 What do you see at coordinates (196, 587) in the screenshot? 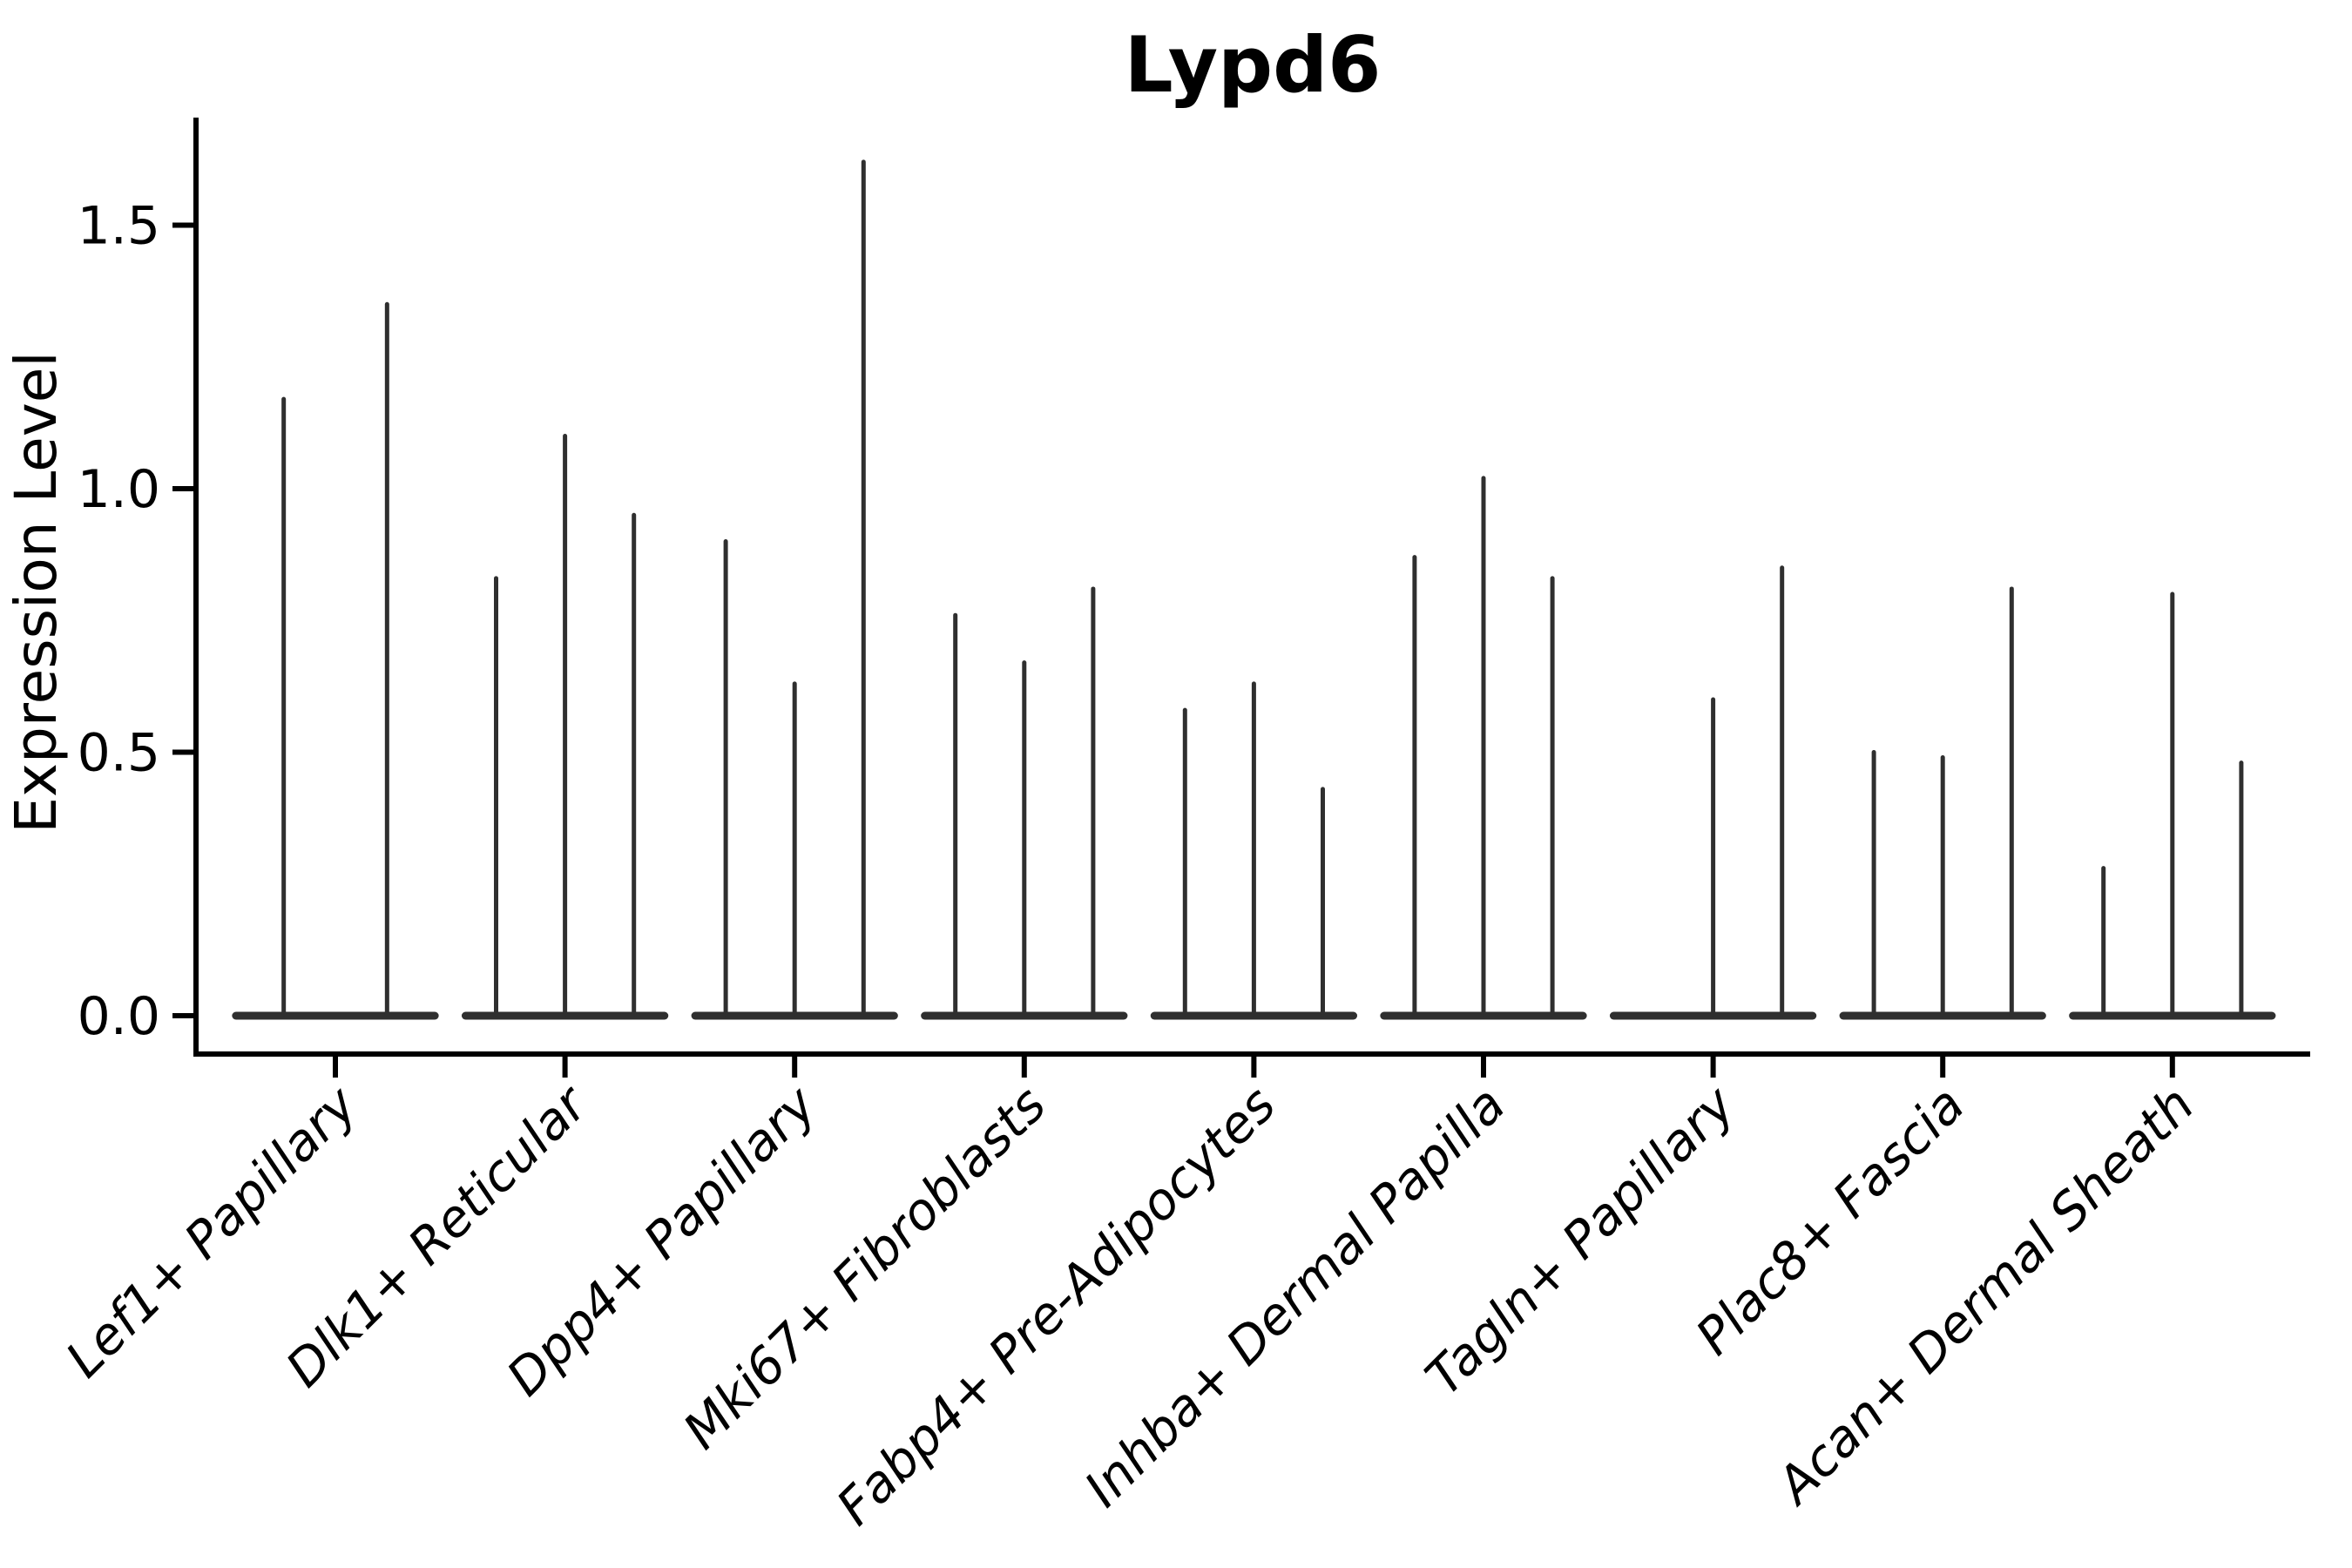
I see `y-axis-spine` at bounding box center [196, 587].